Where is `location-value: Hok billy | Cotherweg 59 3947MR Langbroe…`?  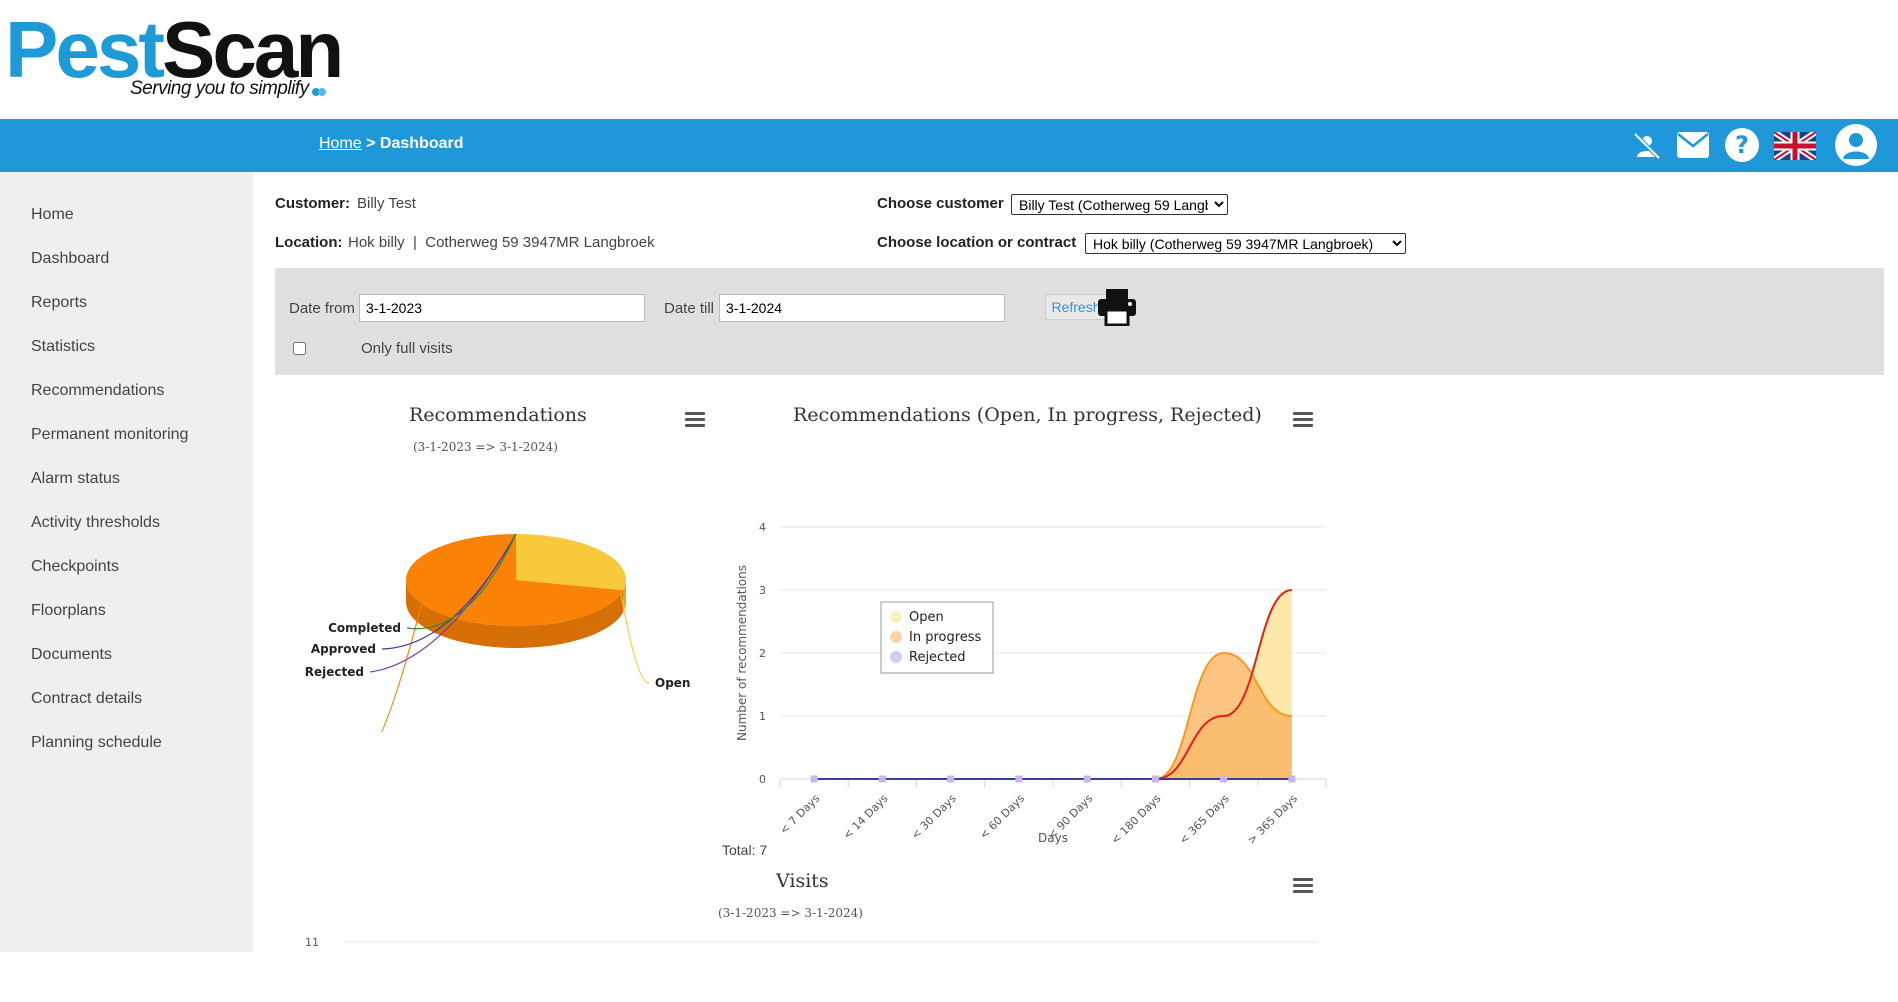
location-value: Hok billy | Cotherweg 59 3947MR Langbroe… is located at coordinates (501, 242).